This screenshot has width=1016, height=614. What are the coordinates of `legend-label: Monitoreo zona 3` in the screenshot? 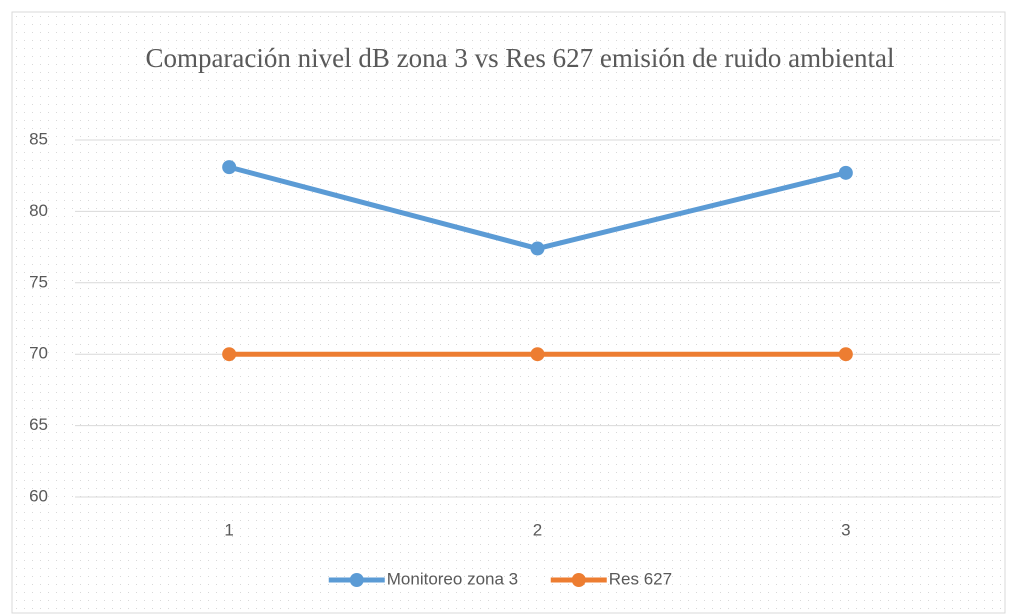 It's located at (452, 578).